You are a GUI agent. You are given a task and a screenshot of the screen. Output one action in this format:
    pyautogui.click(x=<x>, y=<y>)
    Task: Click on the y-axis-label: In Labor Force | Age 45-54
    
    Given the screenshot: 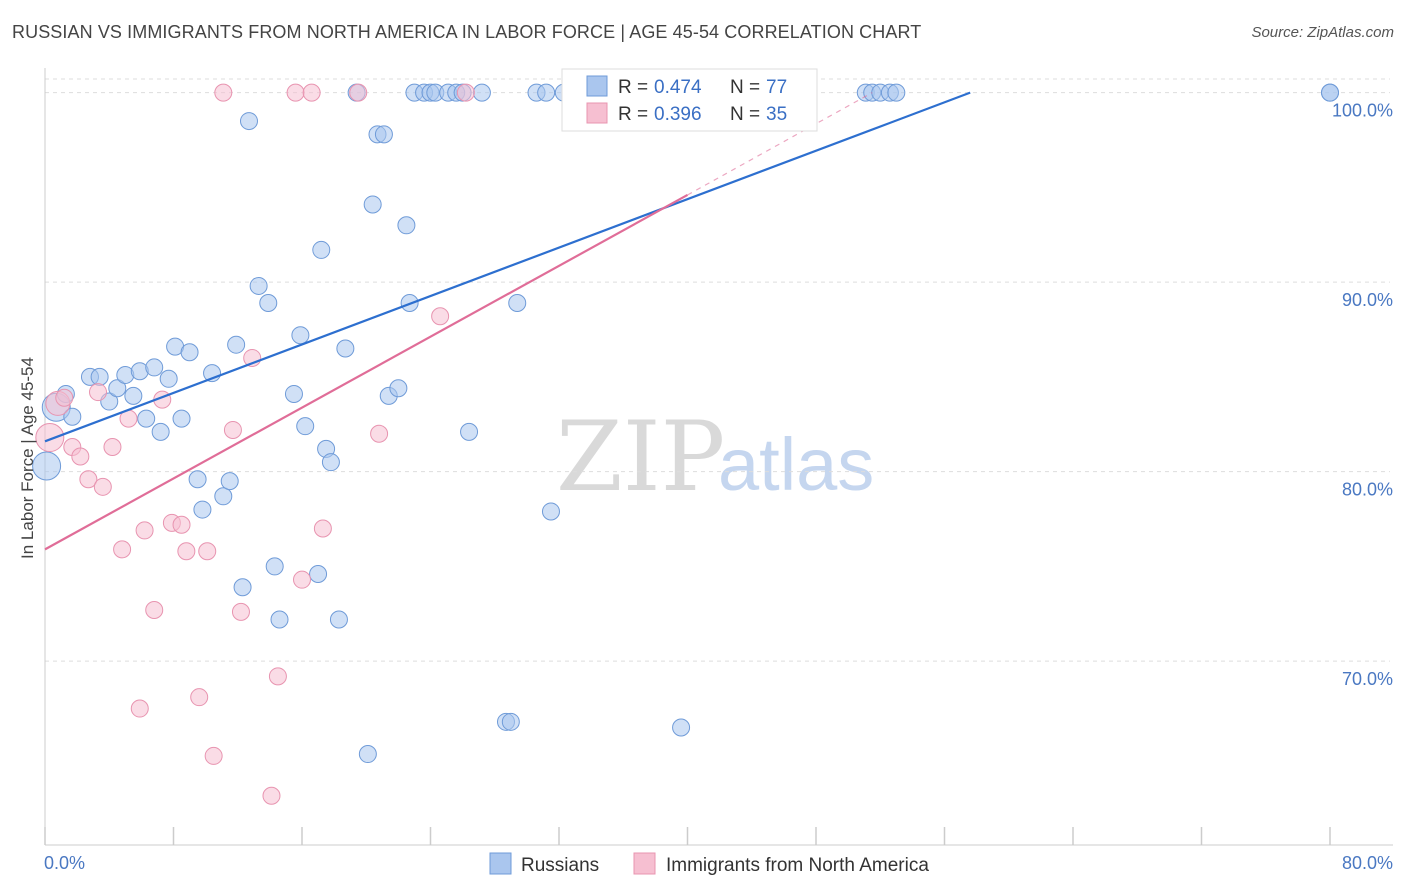 What is the action you would take?
    pyautogui.click(x=27, y=458)
    